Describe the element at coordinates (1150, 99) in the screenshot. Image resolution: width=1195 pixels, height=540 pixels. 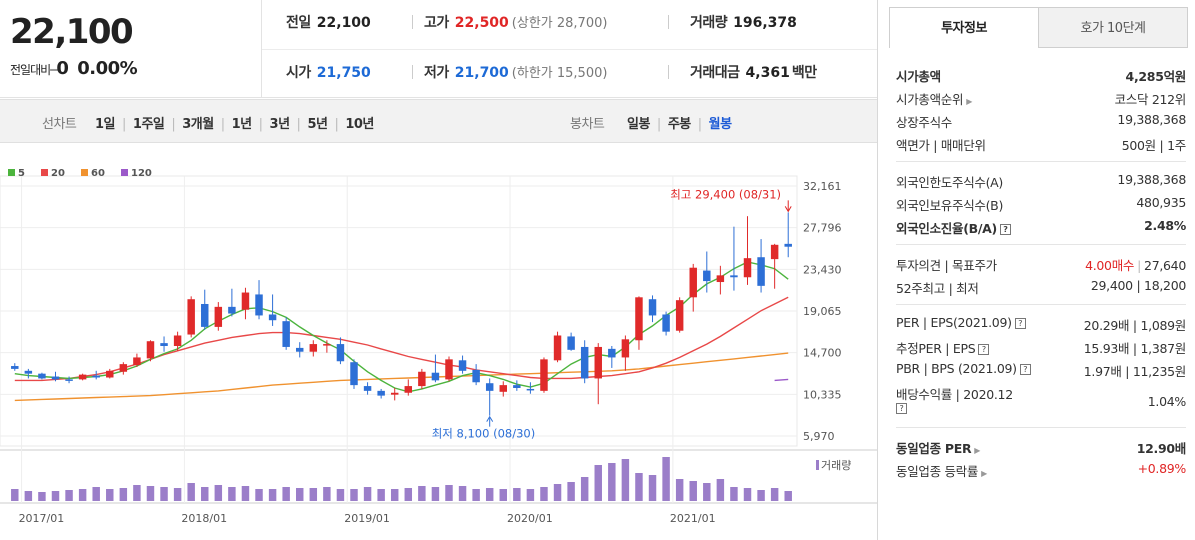
I see `info-row-a1-value: 코스닥 212위` at that location.